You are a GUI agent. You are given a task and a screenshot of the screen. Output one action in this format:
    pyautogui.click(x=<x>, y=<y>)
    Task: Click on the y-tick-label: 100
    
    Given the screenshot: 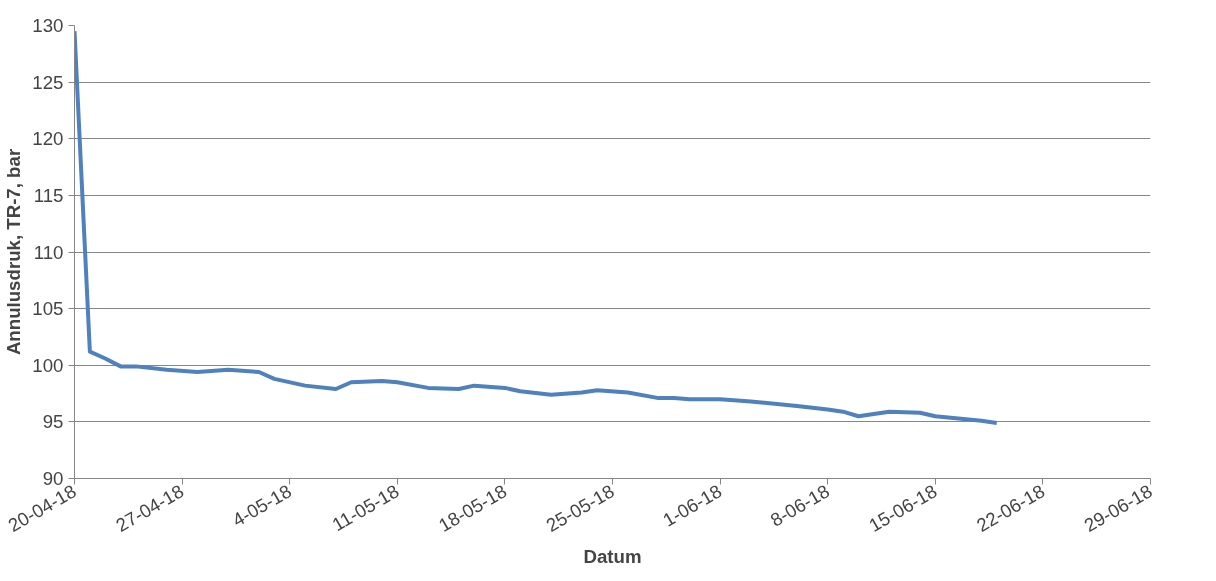 What is the action you would take?
    pyautogui.click(x=48, y=365)
    